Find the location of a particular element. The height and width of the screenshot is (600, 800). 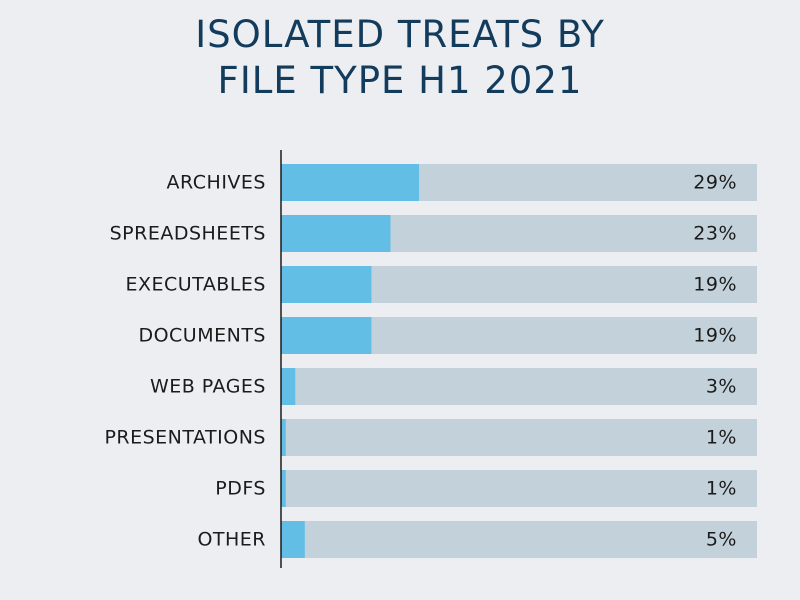

value-label-documents: 19% is located at coordinates (715, 336).